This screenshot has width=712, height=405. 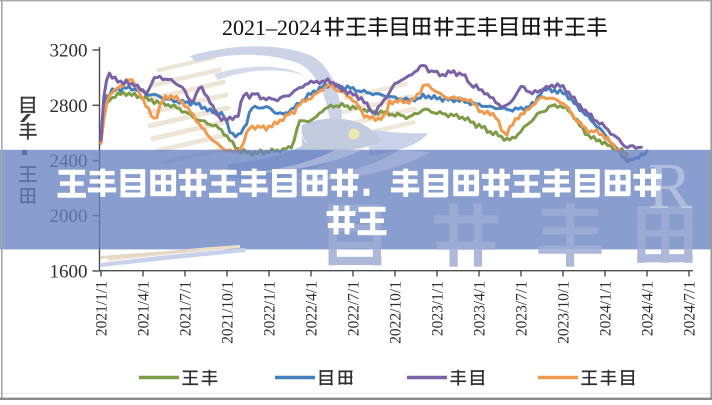 I want to click on svg-text: 2021/4/1, so click(x=144, y=308).